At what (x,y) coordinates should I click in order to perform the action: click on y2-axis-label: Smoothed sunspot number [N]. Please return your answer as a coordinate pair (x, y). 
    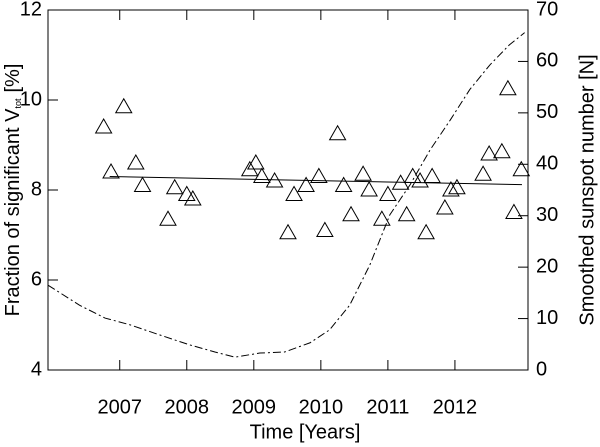
    Looking at the image, I should click on (587, 189).